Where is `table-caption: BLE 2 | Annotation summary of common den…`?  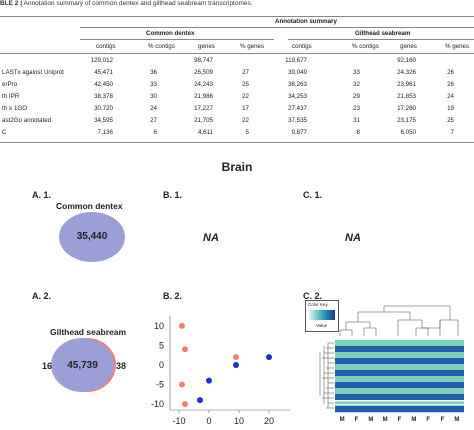 table-caption: BLE 2 | Annotation summary of common den… is located at coordinates (126, 3).